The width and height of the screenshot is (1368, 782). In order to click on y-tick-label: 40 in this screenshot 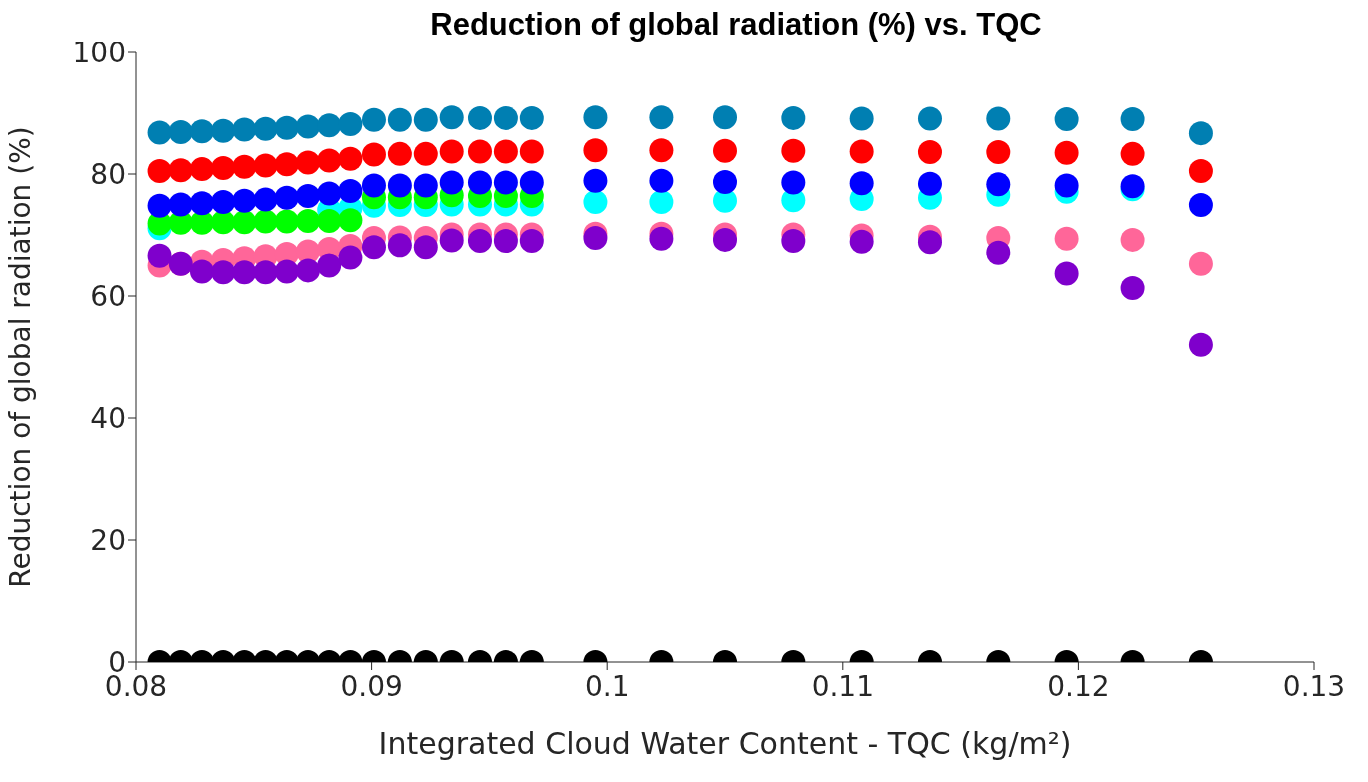, I will do `click(108, 418)`.